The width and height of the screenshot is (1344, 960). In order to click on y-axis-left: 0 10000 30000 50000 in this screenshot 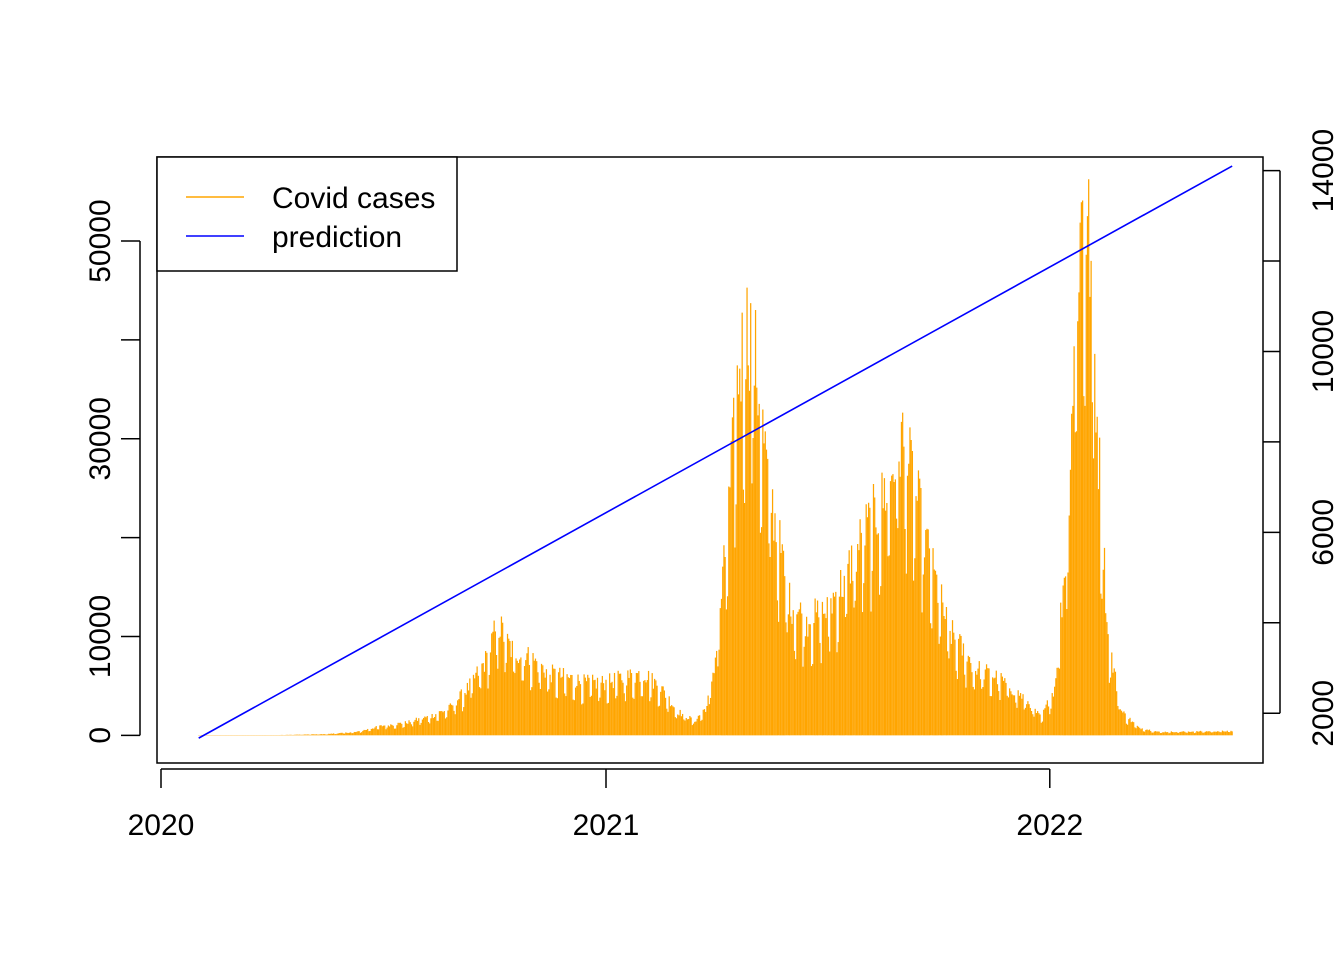, I will do `click(112, 471)`.